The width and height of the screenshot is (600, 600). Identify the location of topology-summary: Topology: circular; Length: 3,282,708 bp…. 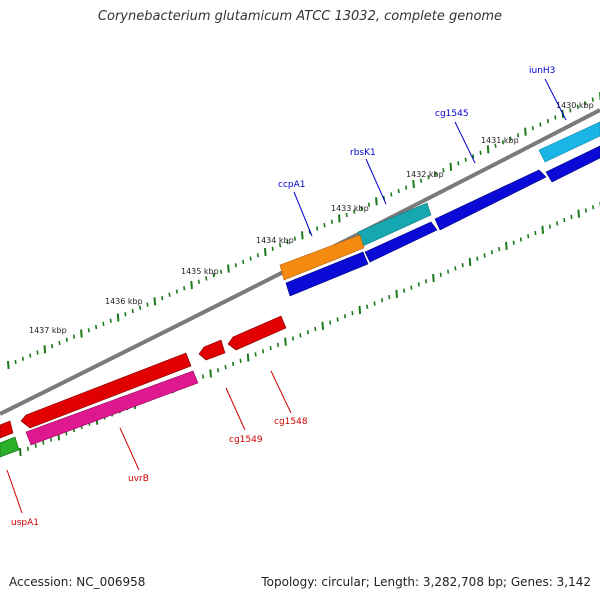
(426, 582).